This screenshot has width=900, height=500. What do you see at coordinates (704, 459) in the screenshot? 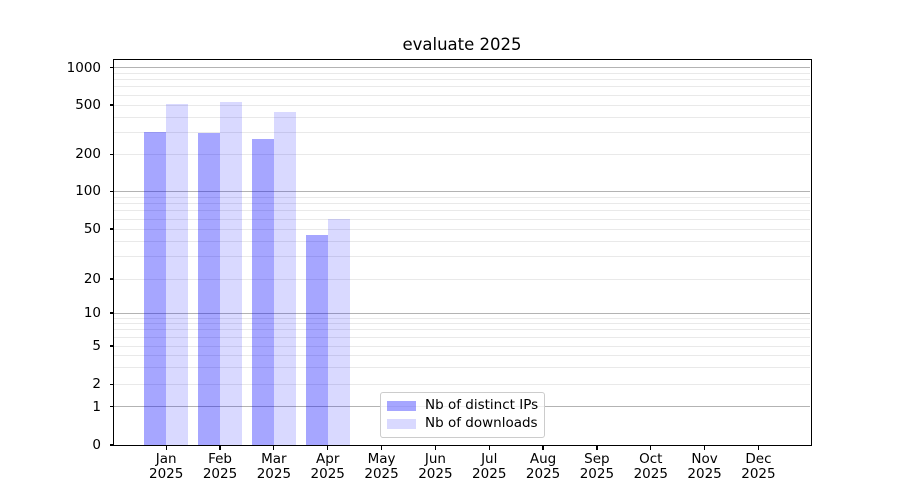
I see `x-tick-label-line: Nov` at bounding box center [704, 459].